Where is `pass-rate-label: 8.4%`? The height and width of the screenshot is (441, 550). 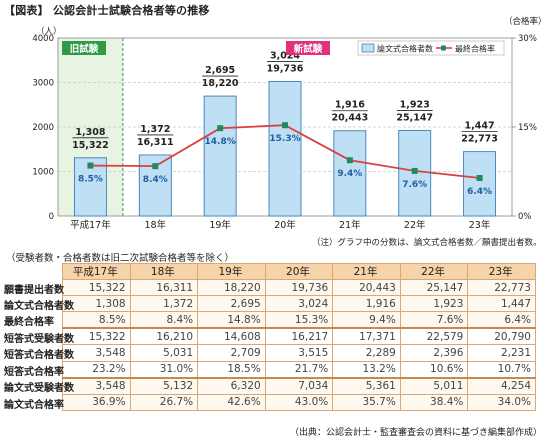
pass-rate-label: 8.4% is located at coordinates (155, 180).